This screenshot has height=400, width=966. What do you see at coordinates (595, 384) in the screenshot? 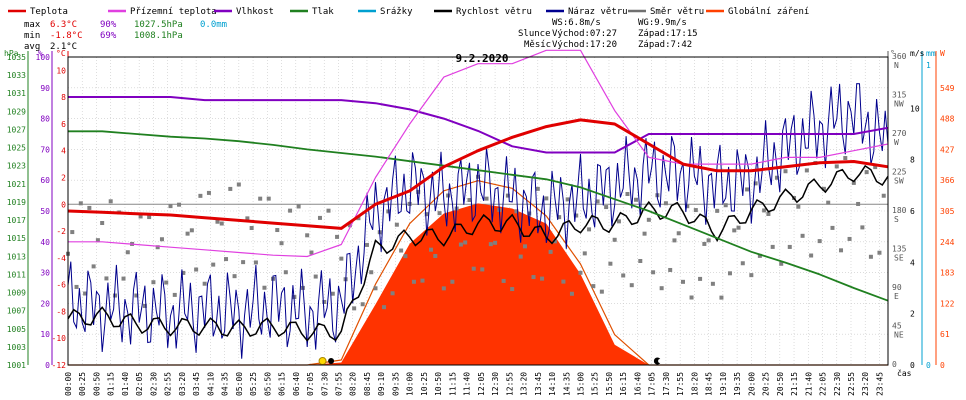
I see `time-tick: 15:25` at bounding box center [595, 384].